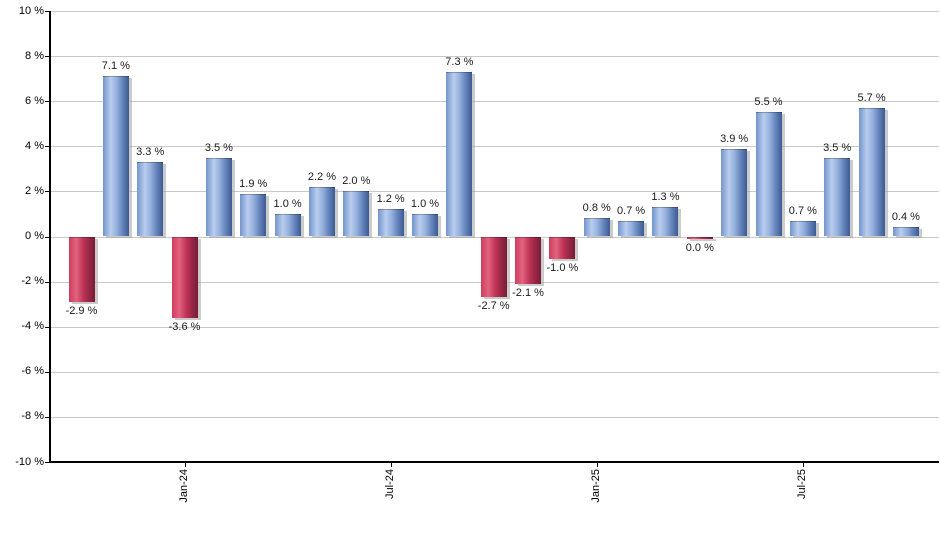  Describe the element at coordinates (32, 371) in the screenshot. I see `y-axis-tick-label: -6 %` at that location.